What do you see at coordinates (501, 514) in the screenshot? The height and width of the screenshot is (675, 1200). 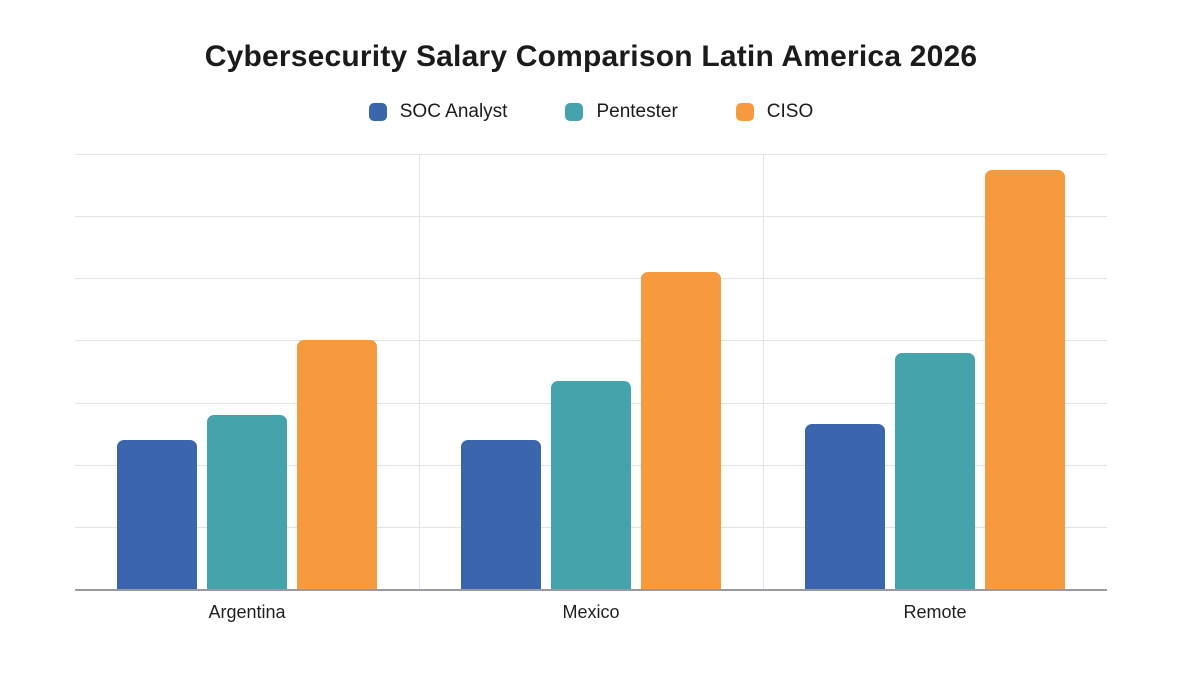 I see `bar-mexico-soc-analyst` at bounding box center [501, 514].